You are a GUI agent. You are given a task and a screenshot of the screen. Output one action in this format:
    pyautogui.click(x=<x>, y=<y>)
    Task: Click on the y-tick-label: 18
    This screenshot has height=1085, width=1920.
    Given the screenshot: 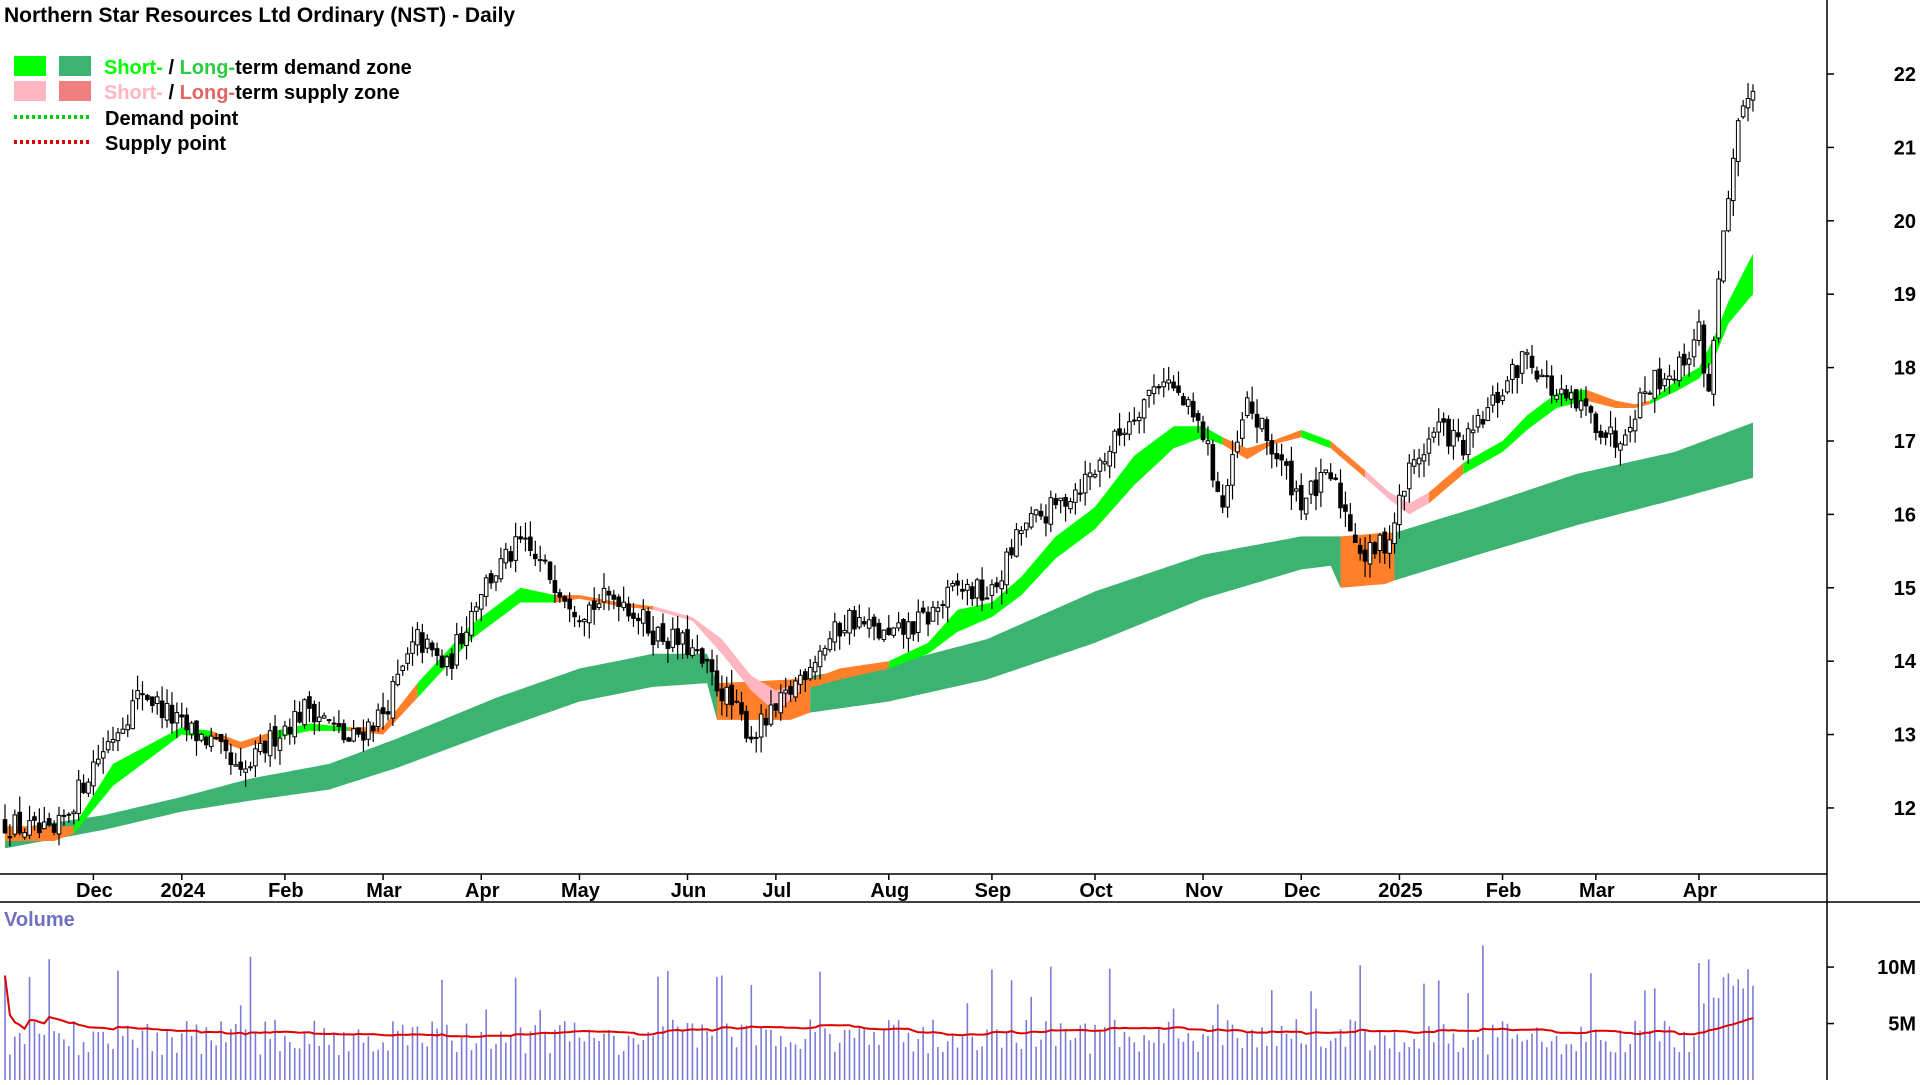 What is the action you would take?
    pyautogui.click(x=1905, y=369)
    